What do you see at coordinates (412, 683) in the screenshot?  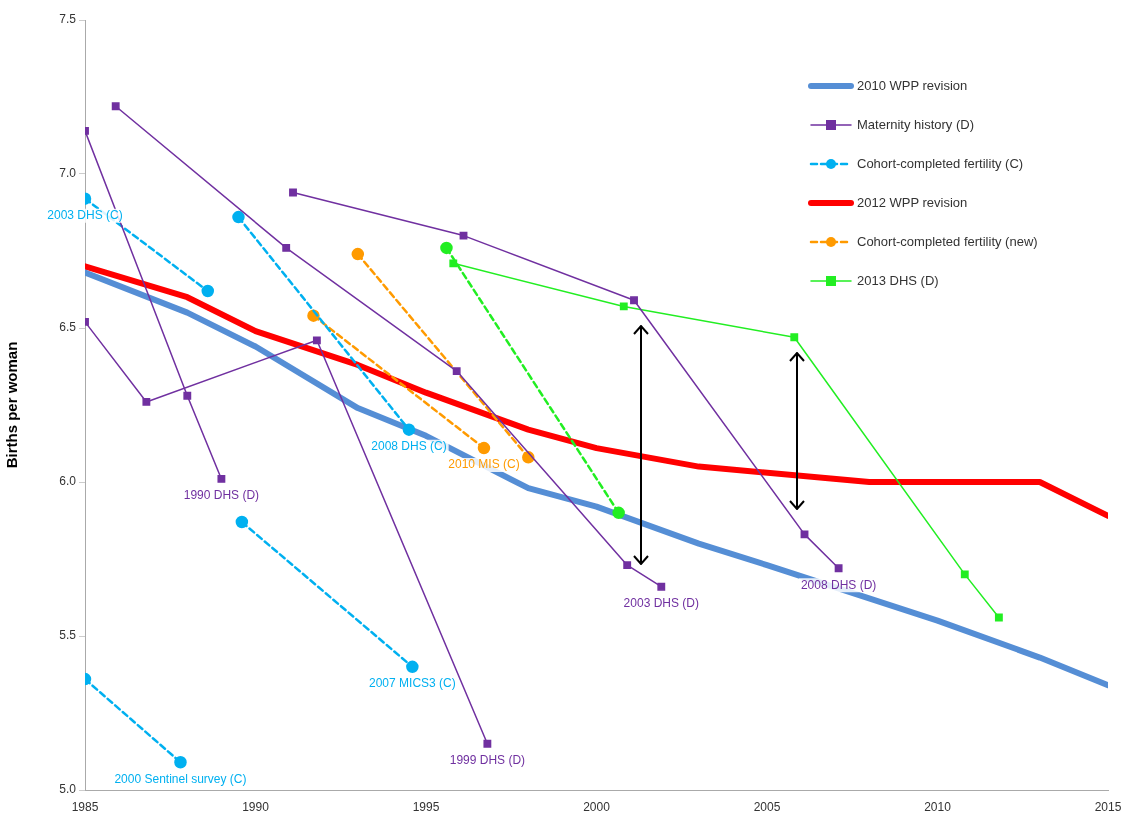 I see `annotation: 2007 MICS3 (C)` at bounding box center [412, 683].